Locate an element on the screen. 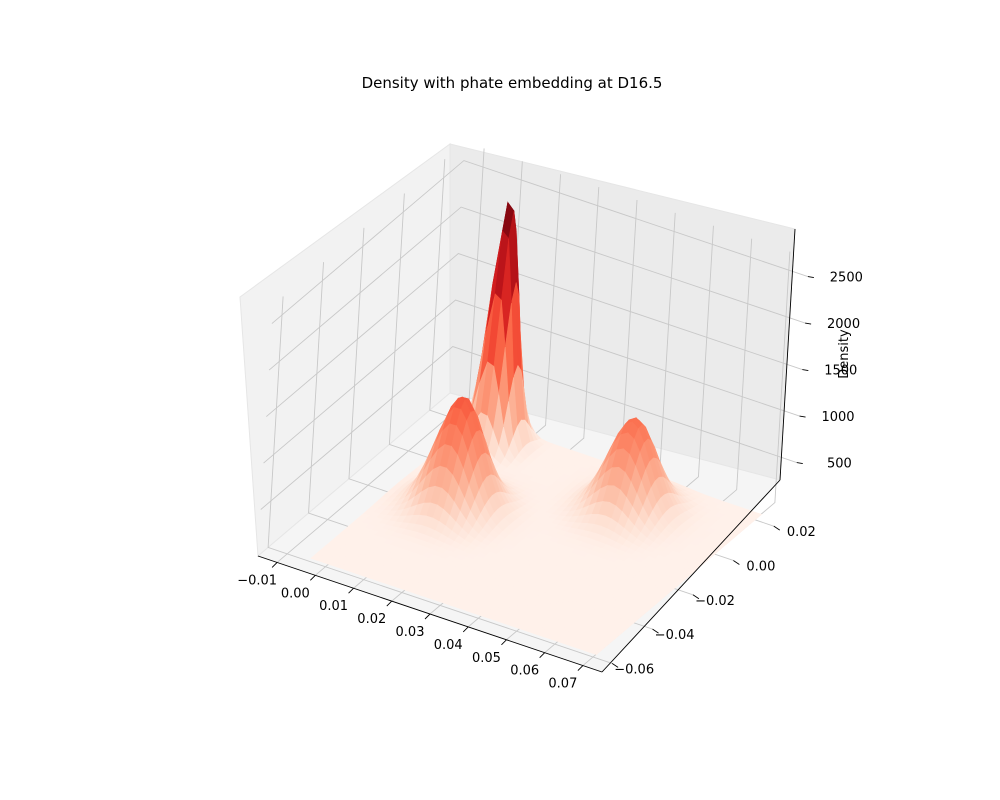 This screenshot has width=1000, height=800. x-tick-label: 0.03 is located at coordinates (410, 632).